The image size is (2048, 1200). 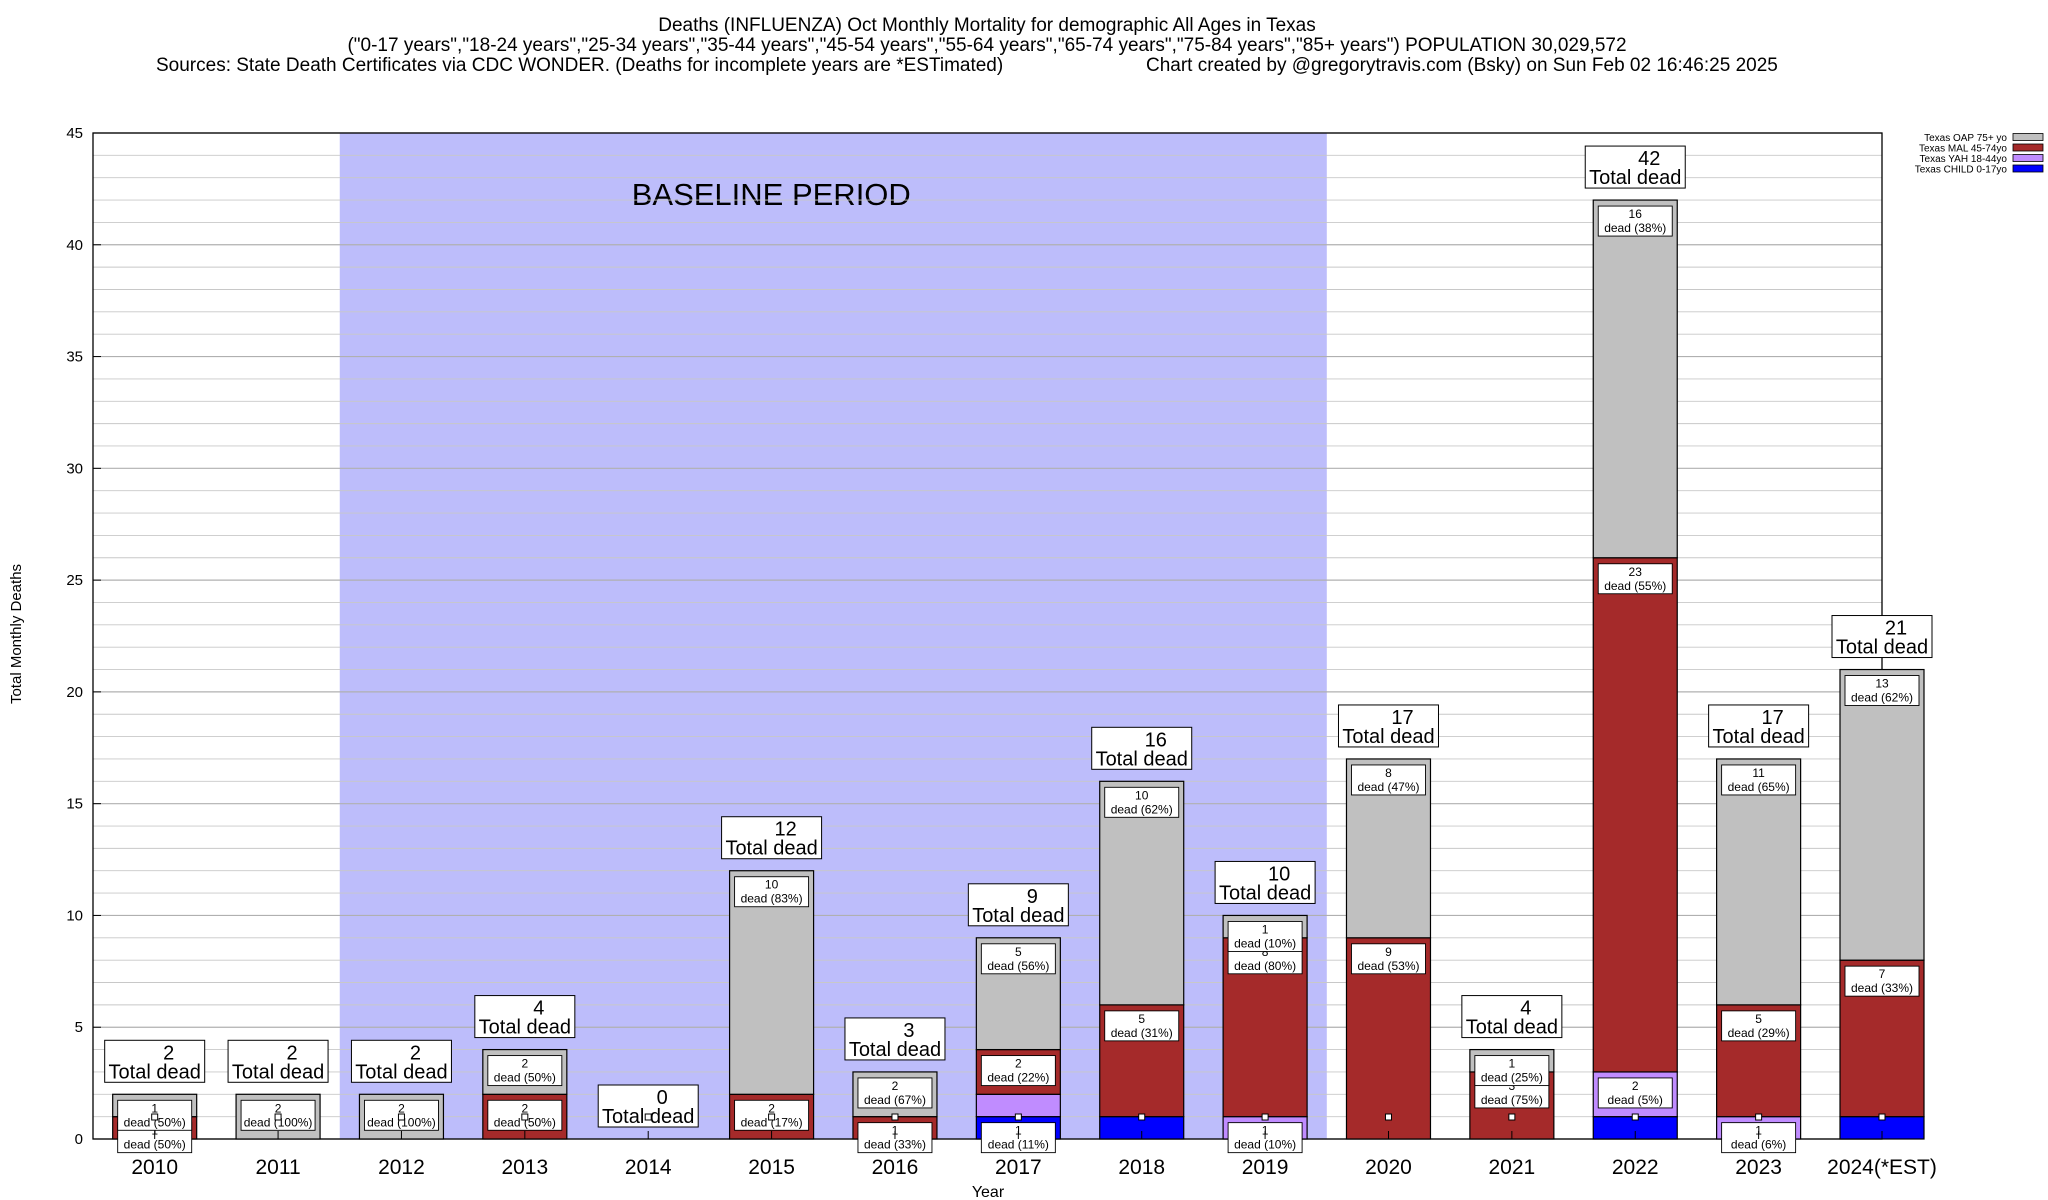 I want to click on segment-label-count: 8, so click(x=1388, y=773).